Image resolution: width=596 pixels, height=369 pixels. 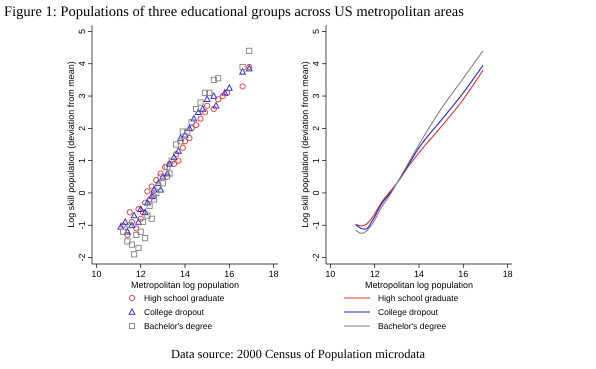 I want to click on y-tick-label: 3, so click(x=316, y=96).